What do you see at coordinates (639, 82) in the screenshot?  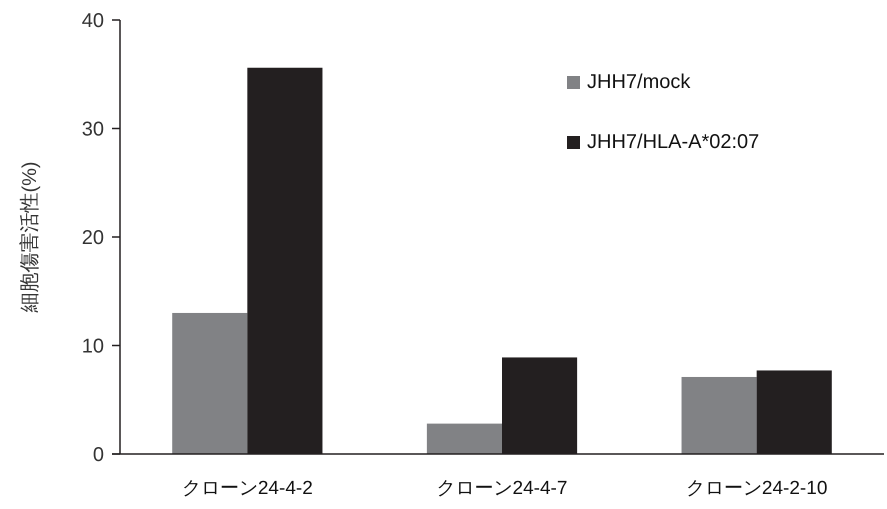 I see `legend-label: JHH7/mock` at bounding box center [639, 82].